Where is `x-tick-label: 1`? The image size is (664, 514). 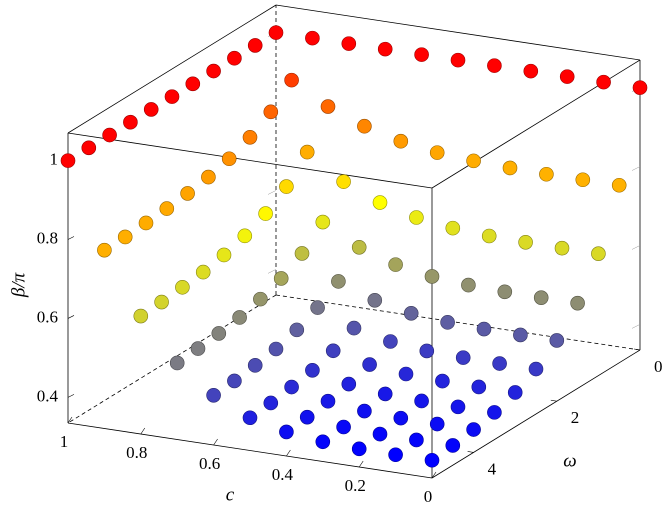 x-tick-label: 1 is located at coordinates (64, 441).